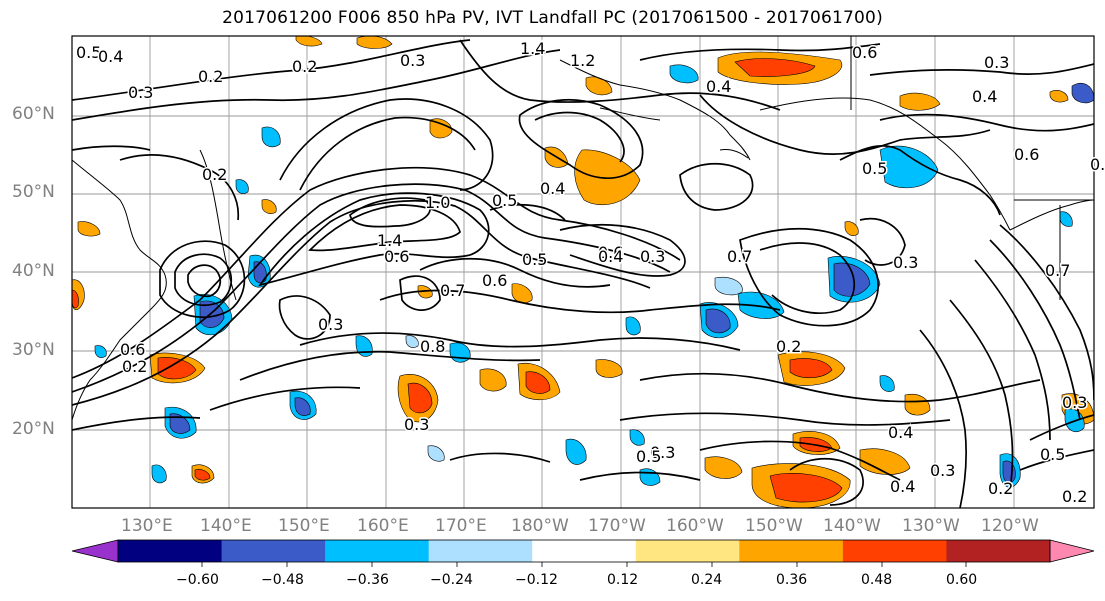 The width and height of the screenshot is (1105, 601). What do you see at coordinates (33, 271) in the screenshot?
I see `lat-label-40N: 40°N` at bounding box center [33, 271].